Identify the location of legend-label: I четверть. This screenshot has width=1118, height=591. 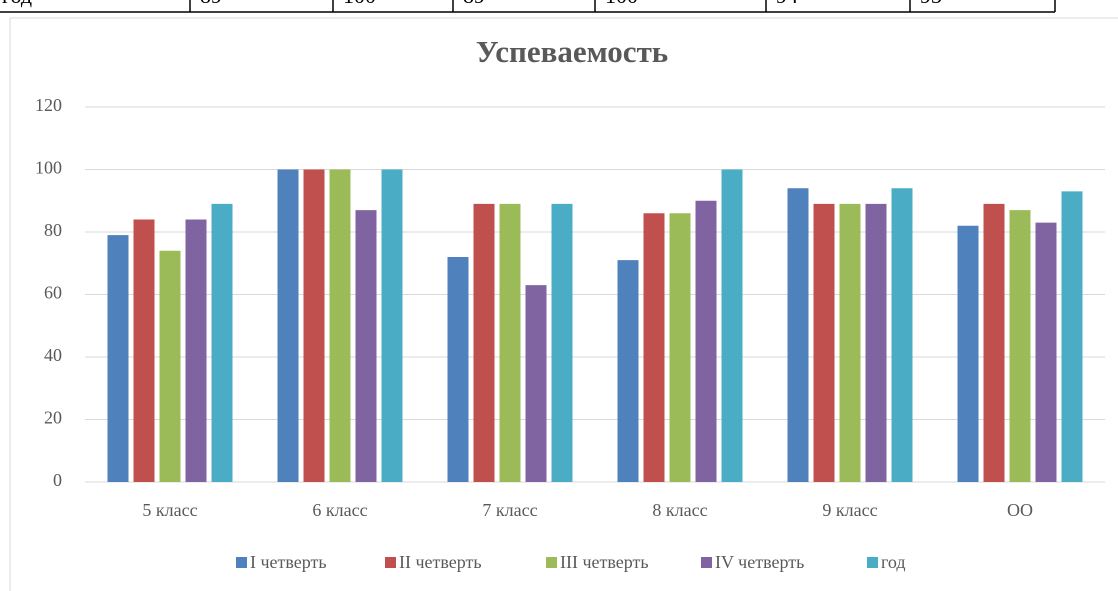
(288, 562).